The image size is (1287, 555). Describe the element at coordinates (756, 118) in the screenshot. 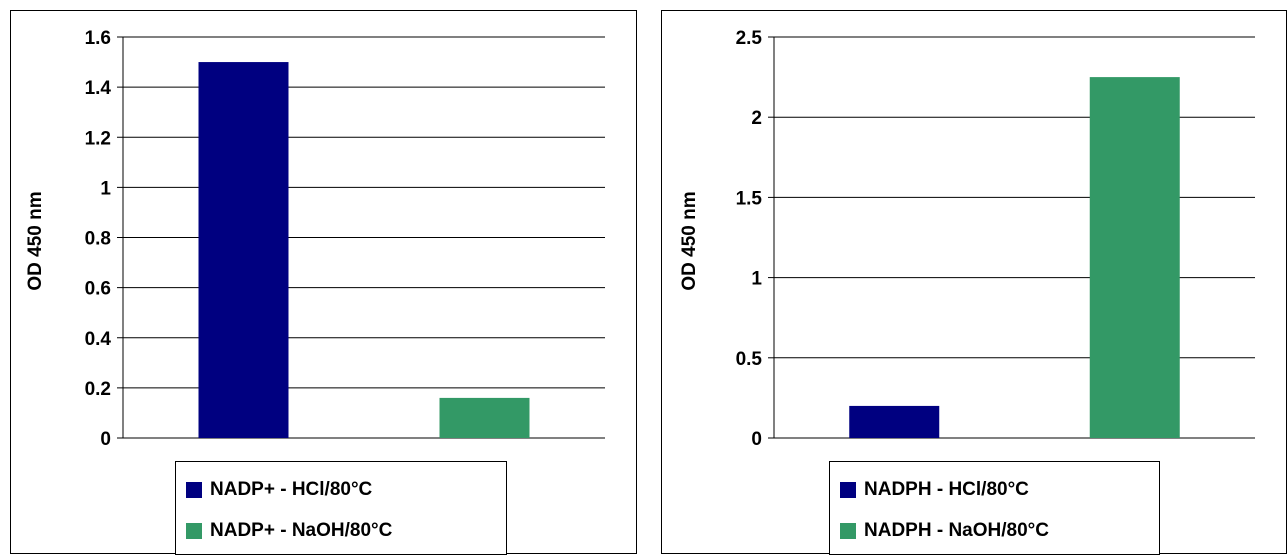

I see `y-tick-label: 2` at that location.